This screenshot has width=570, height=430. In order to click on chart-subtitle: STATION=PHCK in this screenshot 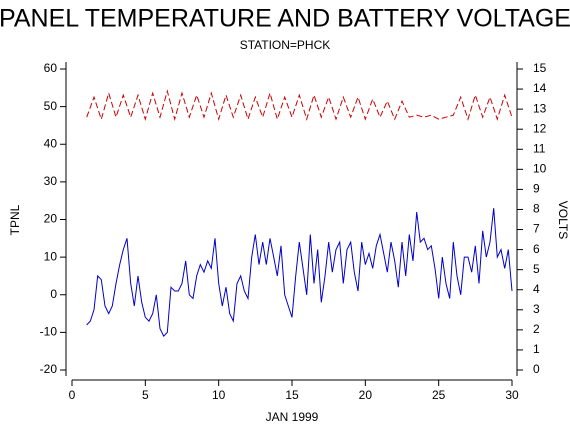, I will do `click(285, 45)`.